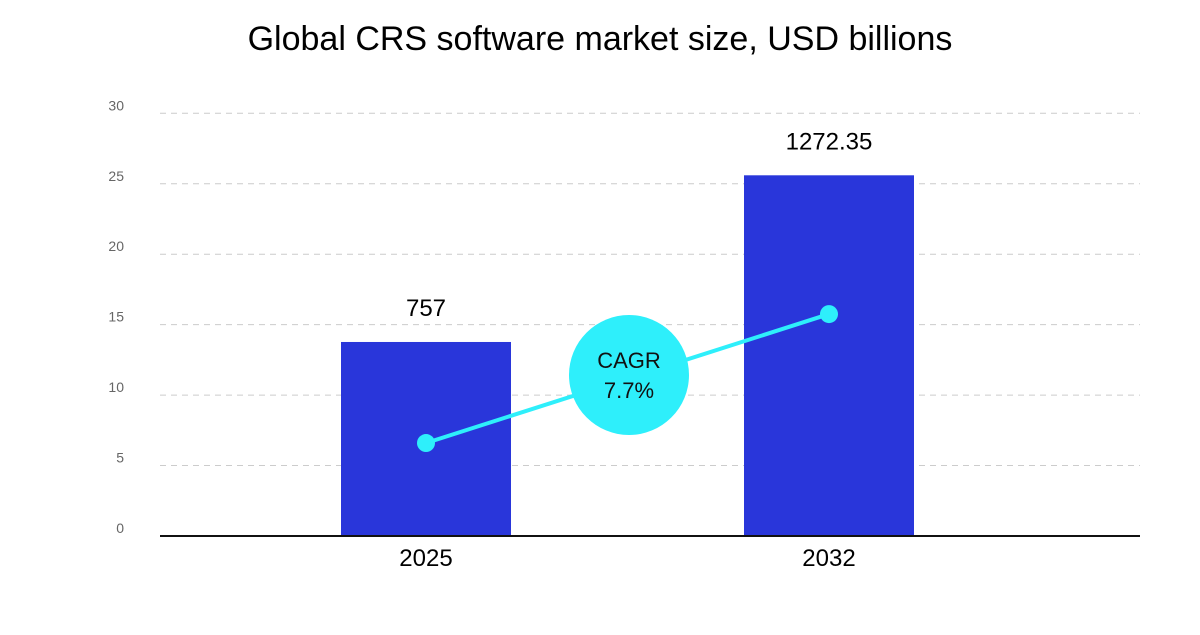 This screenshot has height=635, width=1200. I want to click on cagr-label: CAGR, so click(629, 360).